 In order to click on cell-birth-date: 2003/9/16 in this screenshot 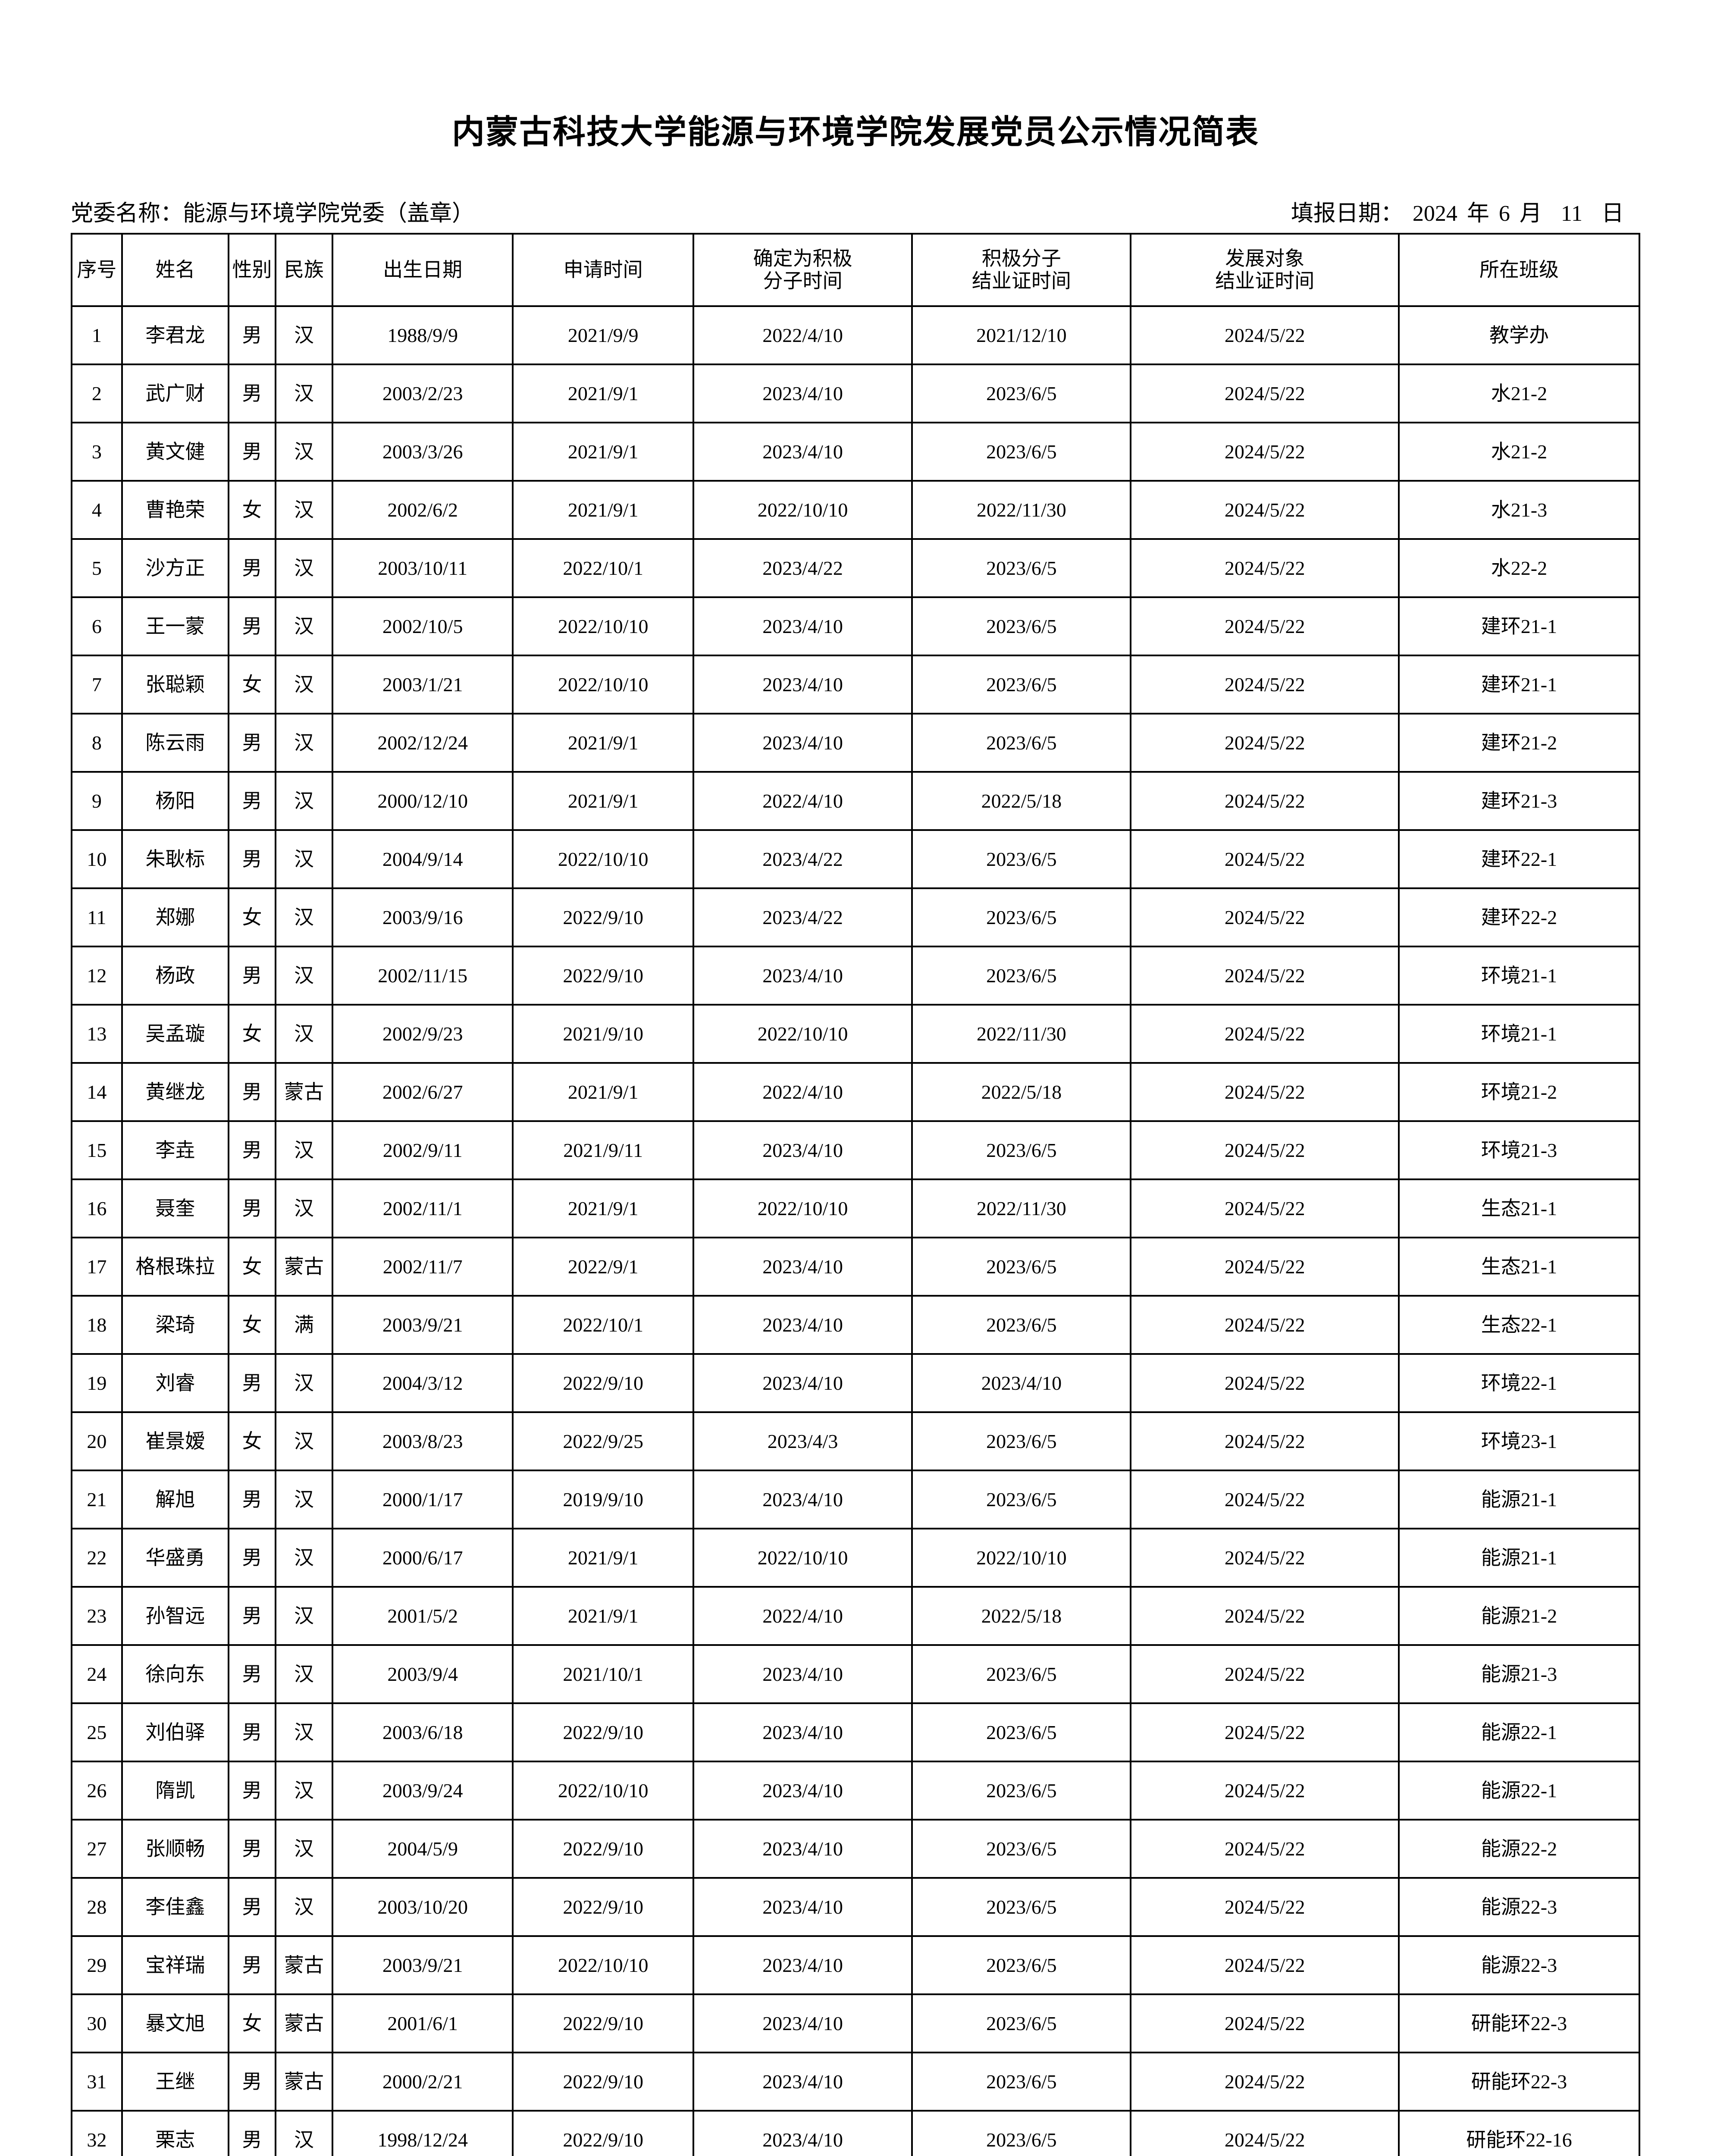, I will do `click(422, 917)`.